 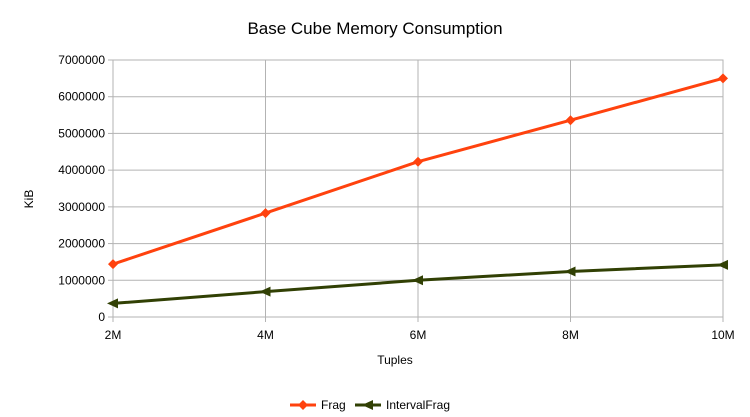 I want to click on legend: Frag IntervalFrag, so click(x=370, y=405).